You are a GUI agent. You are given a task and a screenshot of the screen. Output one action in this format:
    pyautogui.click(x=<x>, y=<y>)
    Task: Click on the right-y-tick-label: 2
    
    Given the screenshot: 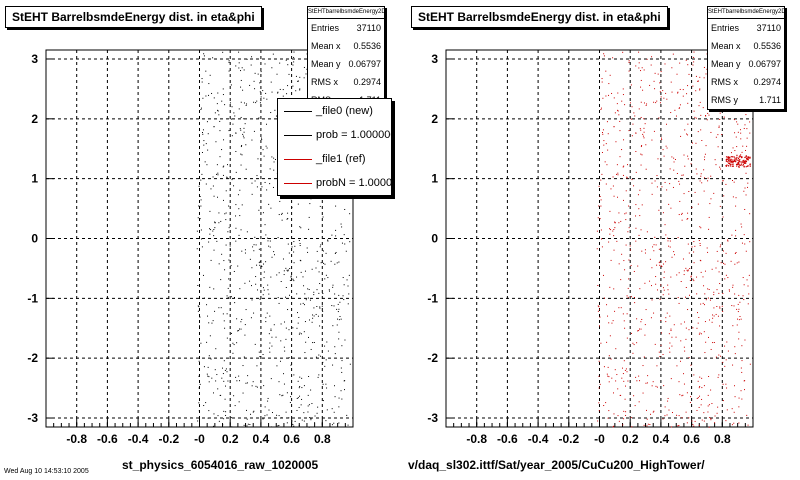 What is the action you would take?
    pyautogui.click(x=434, y=119)
    